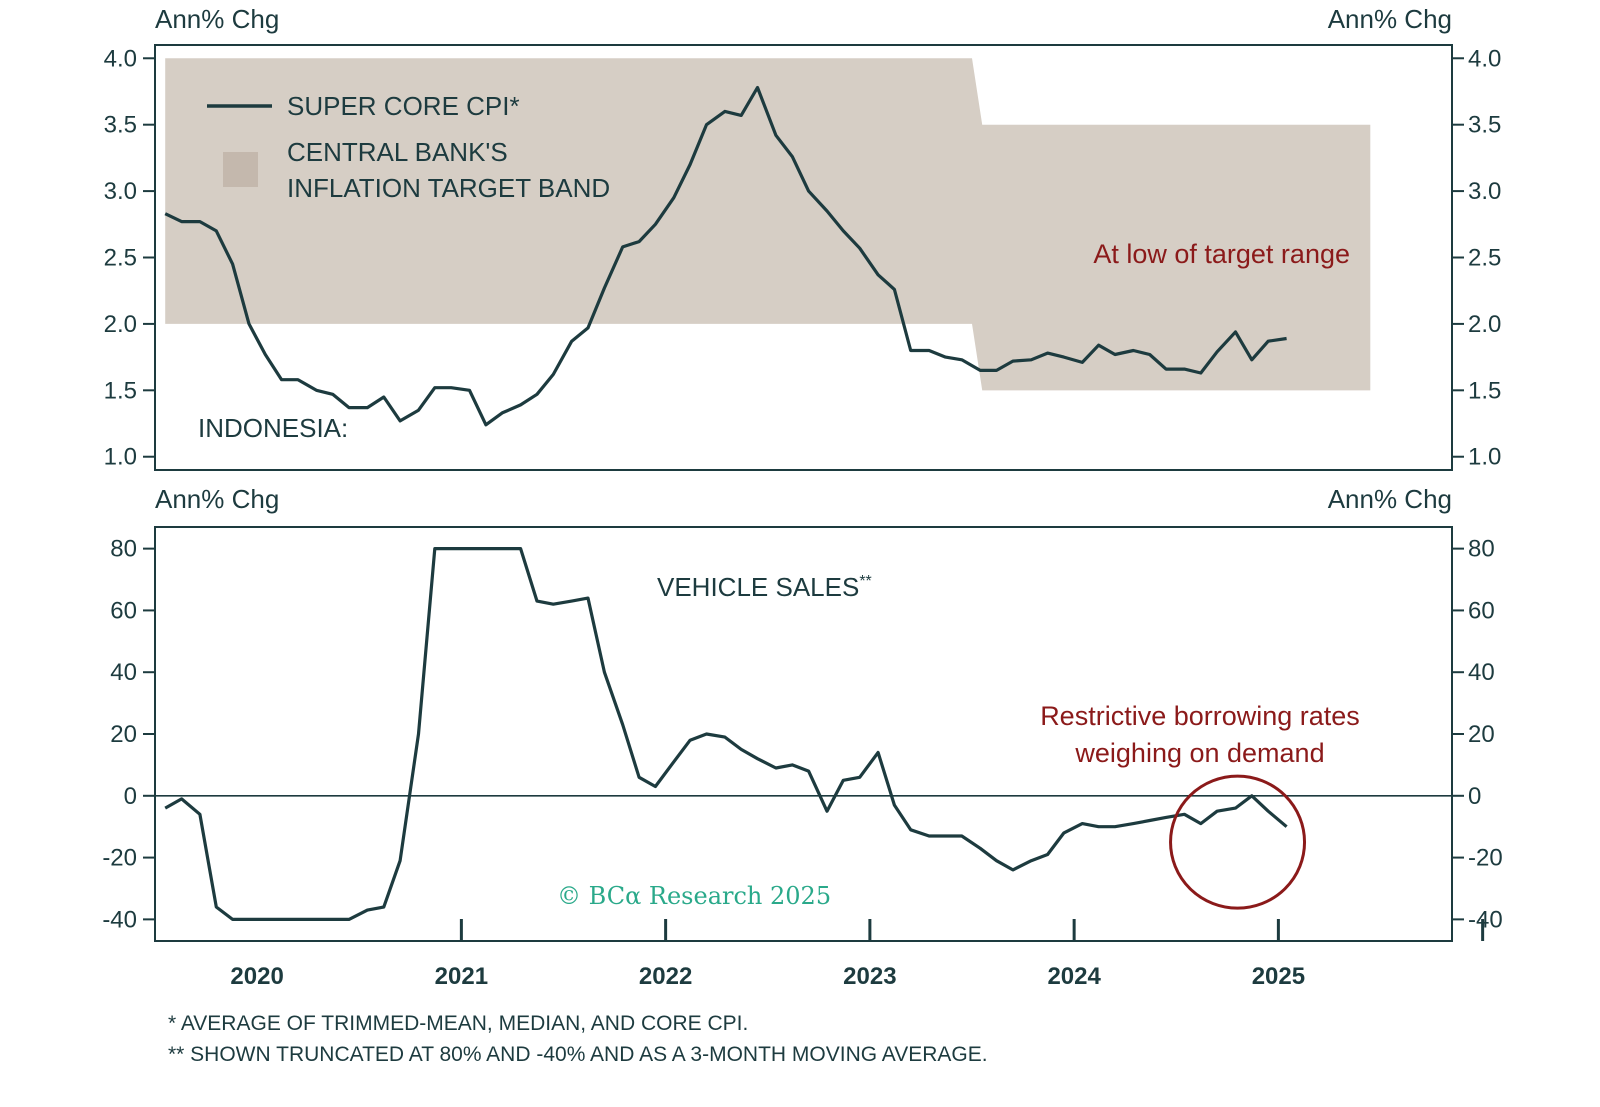  Describe the element at coordinates (256, 976) in the screenshot. I see `x-tick-label-2020: 2020` at that location.